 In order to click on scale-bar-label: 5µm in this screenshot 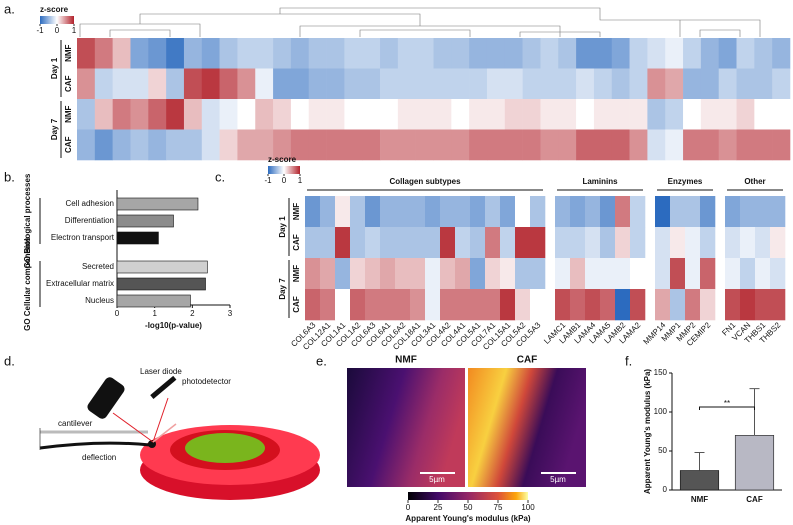, I will do `click(437, 479)`.